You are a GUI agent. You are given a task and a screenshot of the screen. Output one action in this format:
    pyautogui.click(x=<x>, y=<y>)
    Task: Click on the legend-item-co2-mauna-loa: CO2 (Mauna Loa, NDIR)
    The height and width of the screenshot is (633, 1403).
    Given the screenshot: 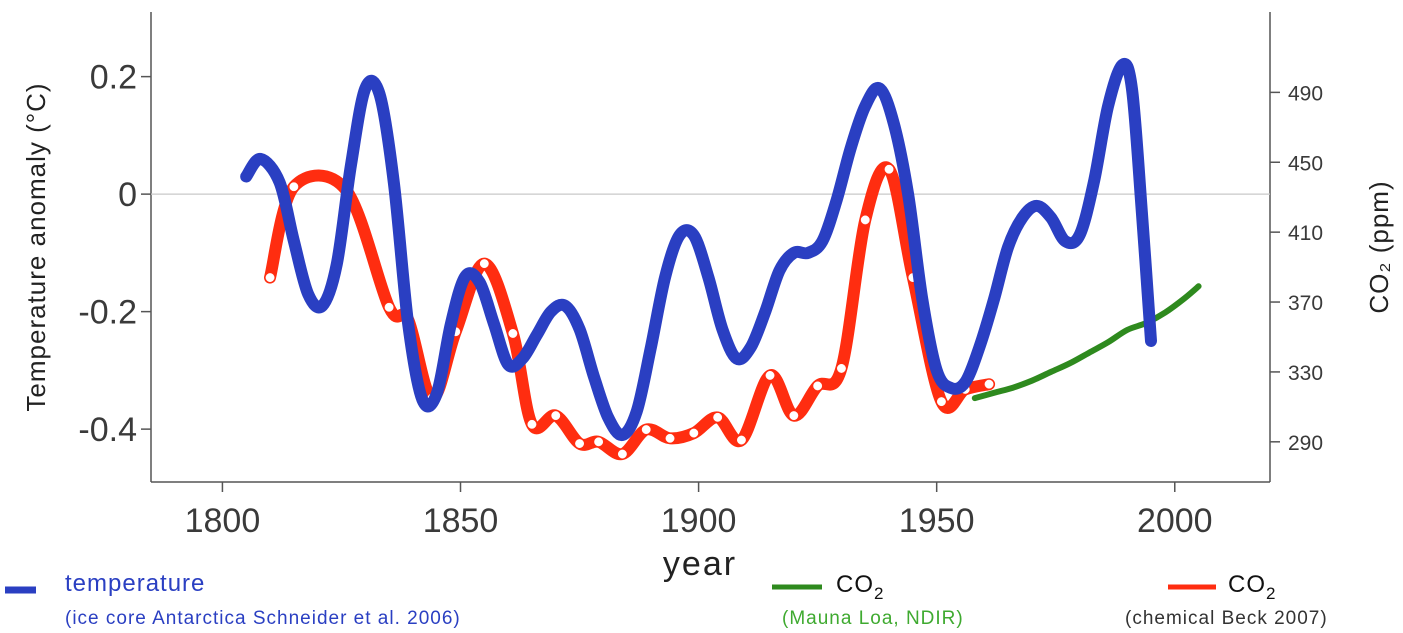 What is the action you would take?
    pyautogui.click(x=868, y=600)
    